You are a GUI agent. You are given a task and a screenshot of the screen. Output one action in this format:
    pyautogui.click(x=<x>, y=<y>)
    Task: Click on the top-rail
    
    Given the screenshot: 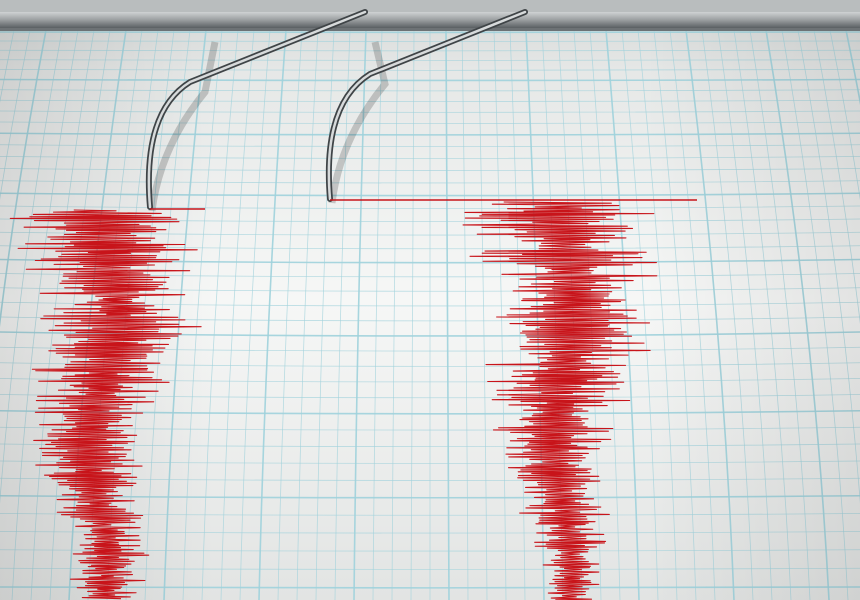 What is the action you would take?
    pyautogui.click(x=430, y=15)
    